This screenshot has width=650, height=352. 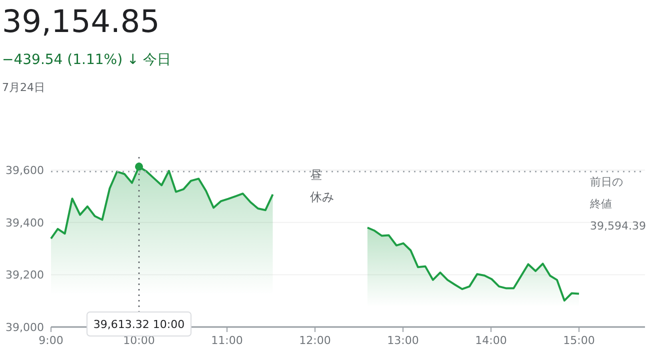 What do you see at coordinates (579, 340) in the screenshot?
I see `x-tick-label: 15:00` at bounding box center [579, 340].